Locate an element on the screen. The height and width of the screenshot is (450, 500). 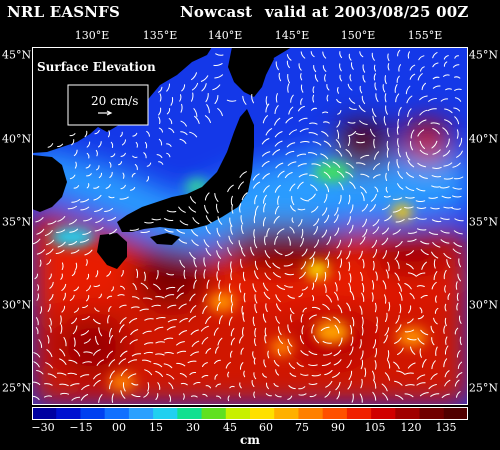
colorbar-tick-45: 45 is located at coordinates (230, 427).